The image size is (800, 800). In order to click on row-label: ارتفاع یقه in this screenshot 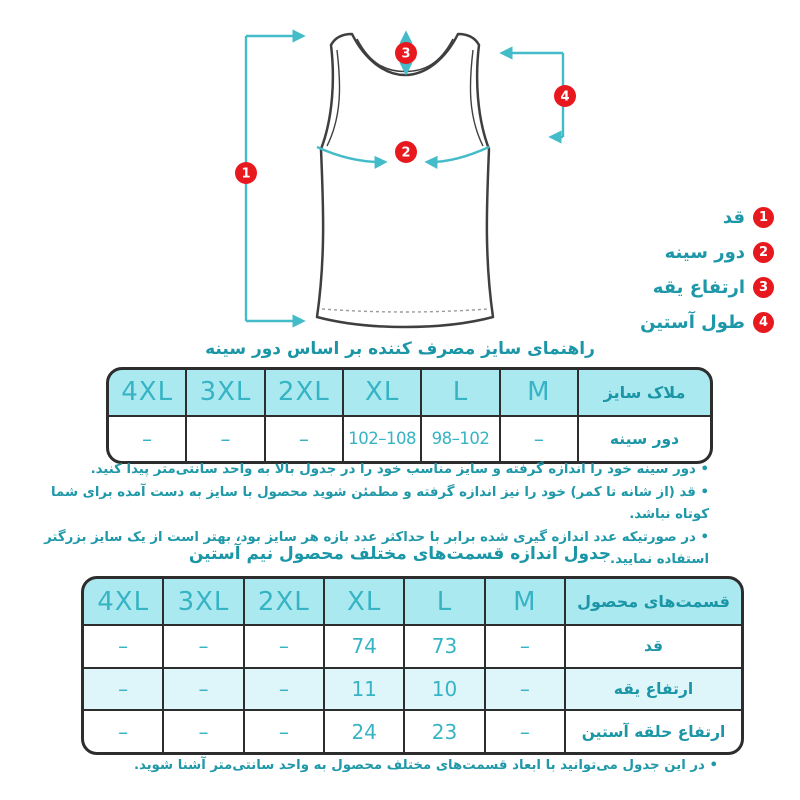, I will do `click(653, 689)`.